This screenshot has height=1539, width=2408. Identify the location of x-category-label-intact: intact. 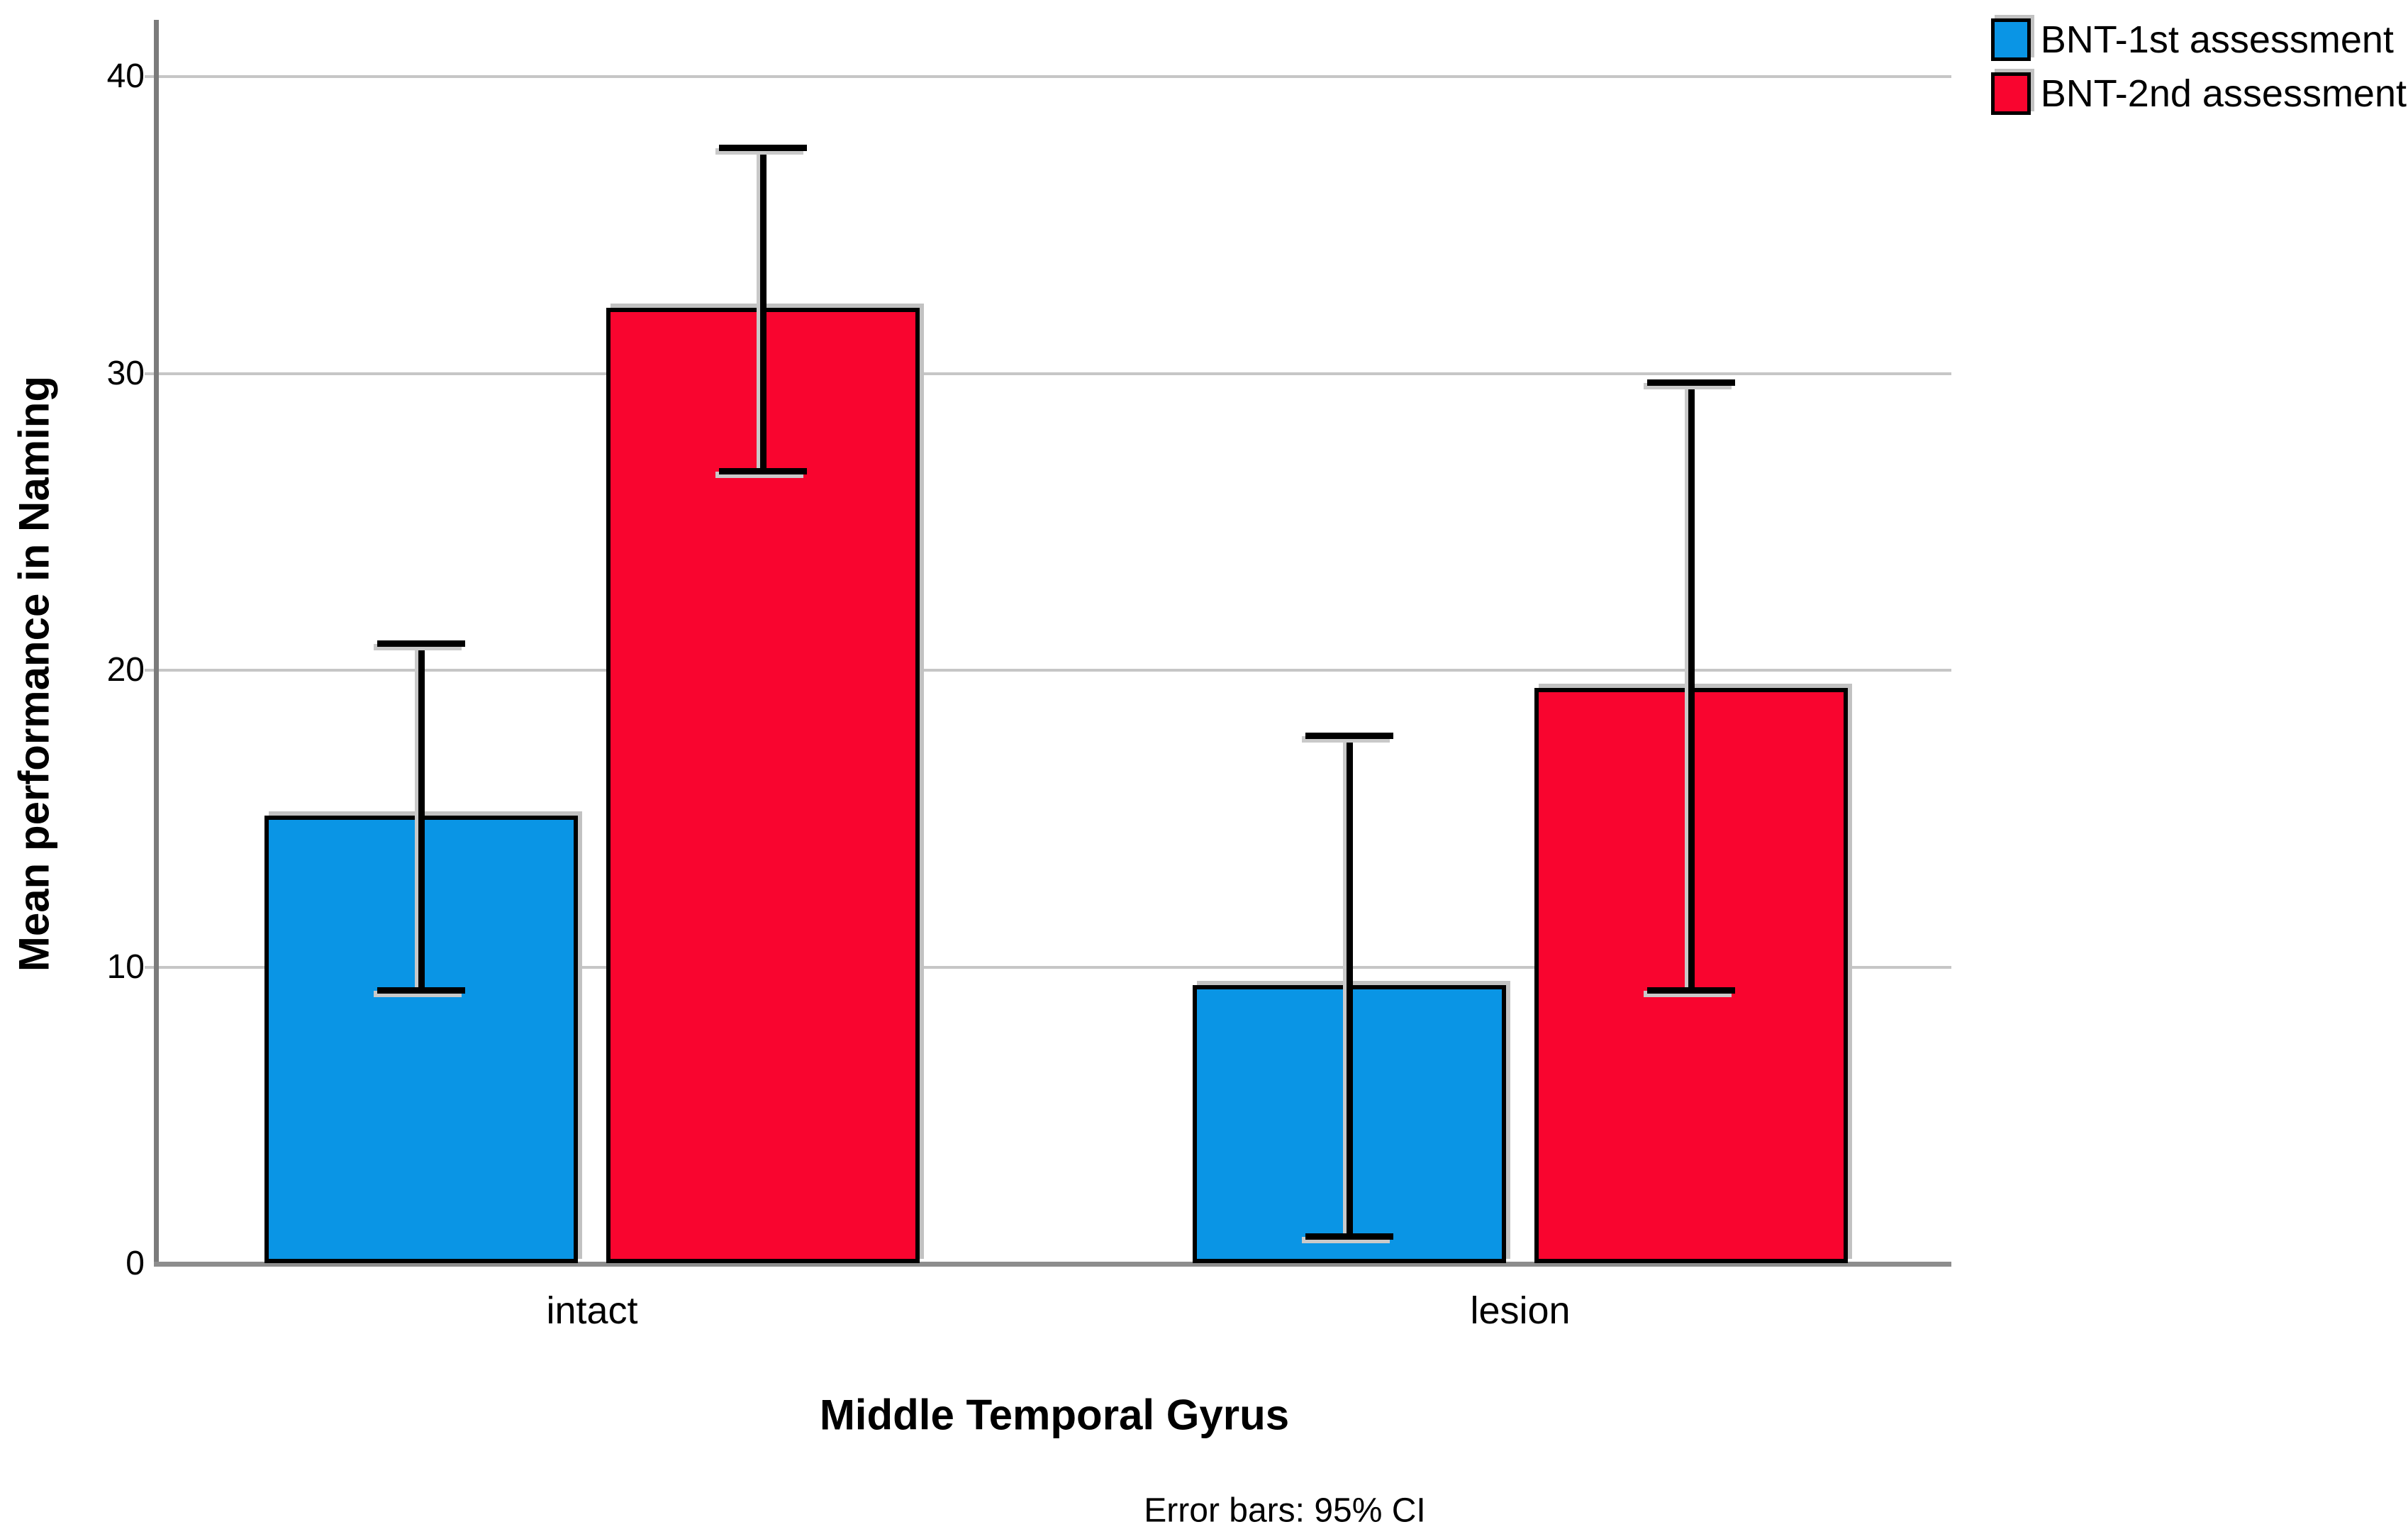
(592, 1310).